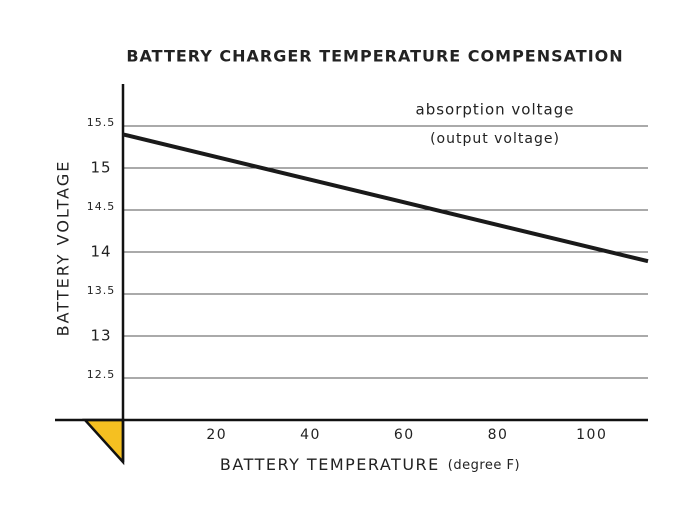 The height and width of the screenshot is (525, 700). I want to click on y-tick-label: 14, so click(100, 252).